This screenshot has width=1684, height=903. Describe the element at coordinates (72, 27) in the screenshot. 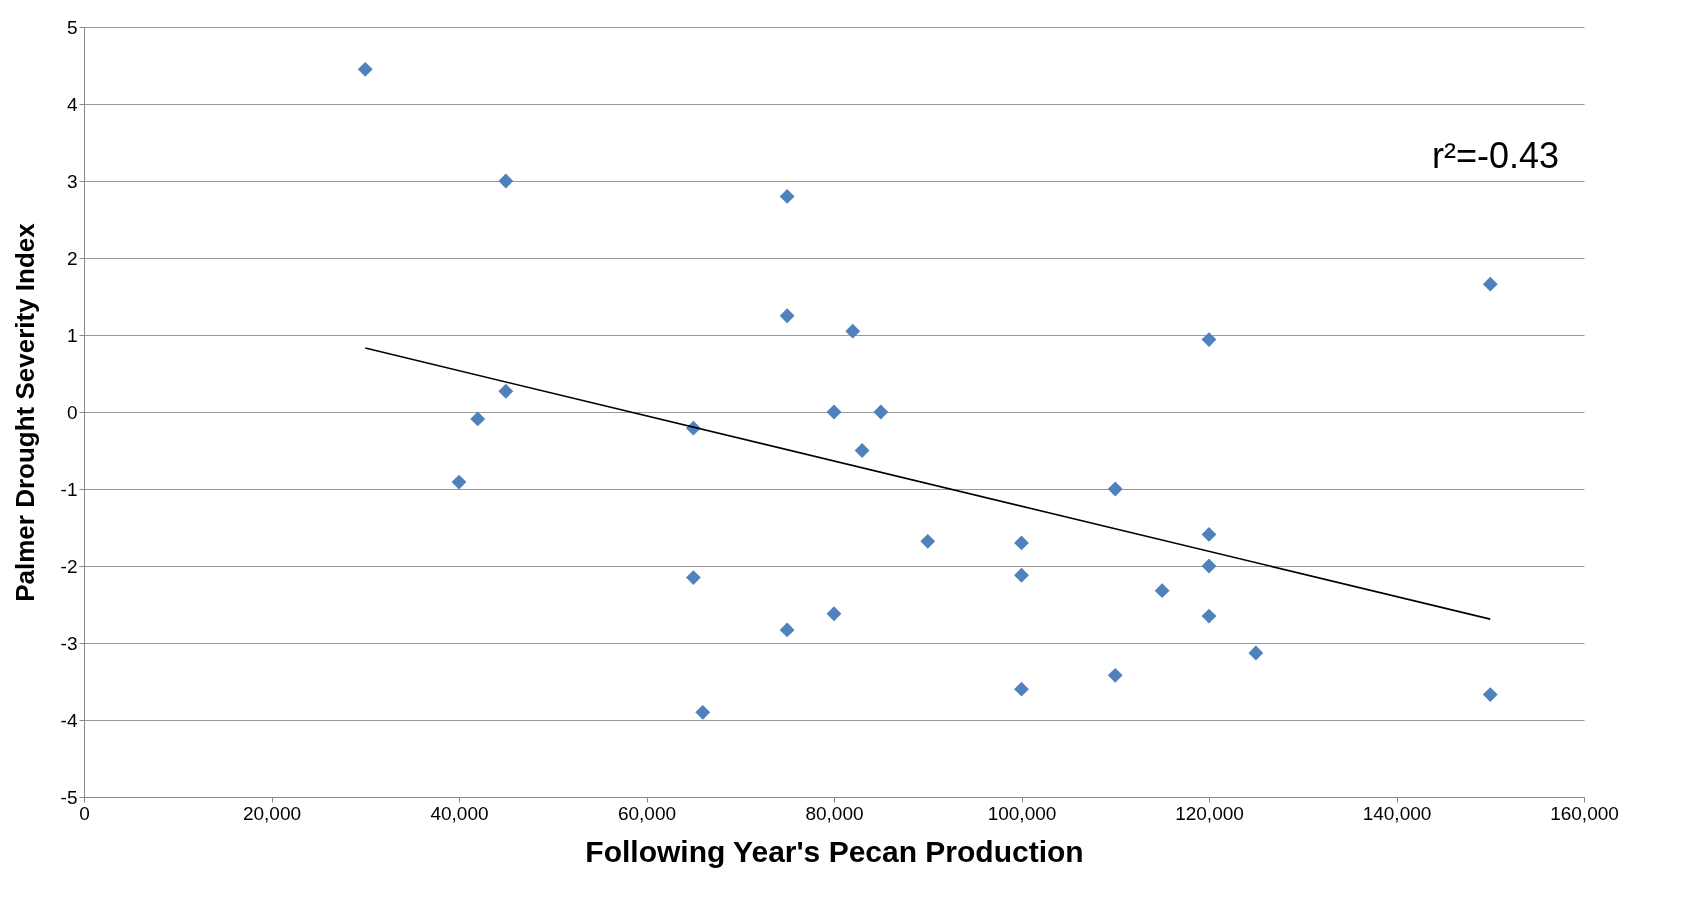

I see `y-tick-label: 5` at that location.